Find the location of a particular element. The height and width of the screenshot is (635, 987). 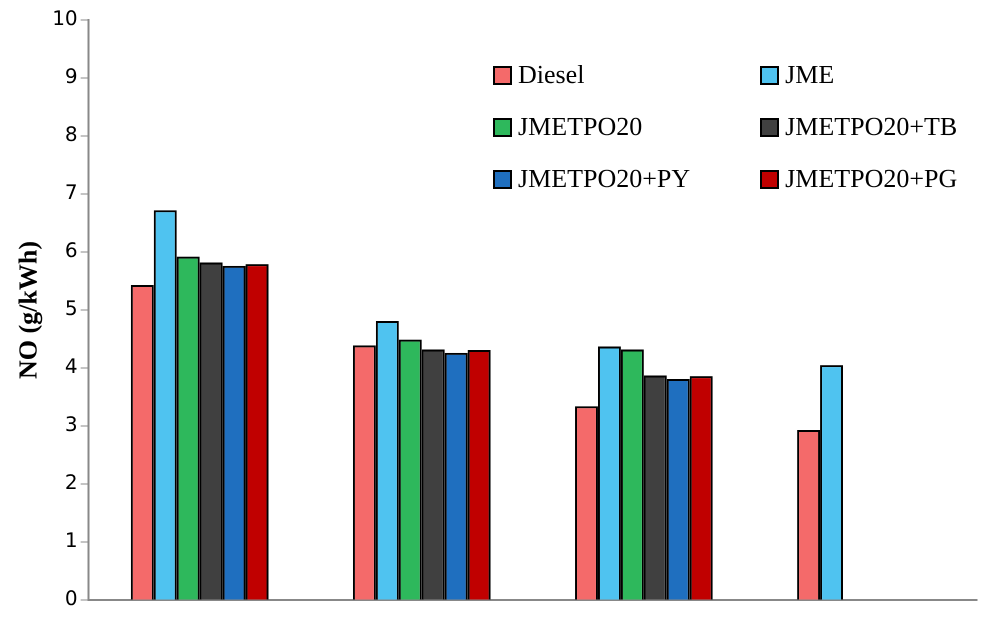

y-tick-label: 6 is located at coordinates (71, 250).